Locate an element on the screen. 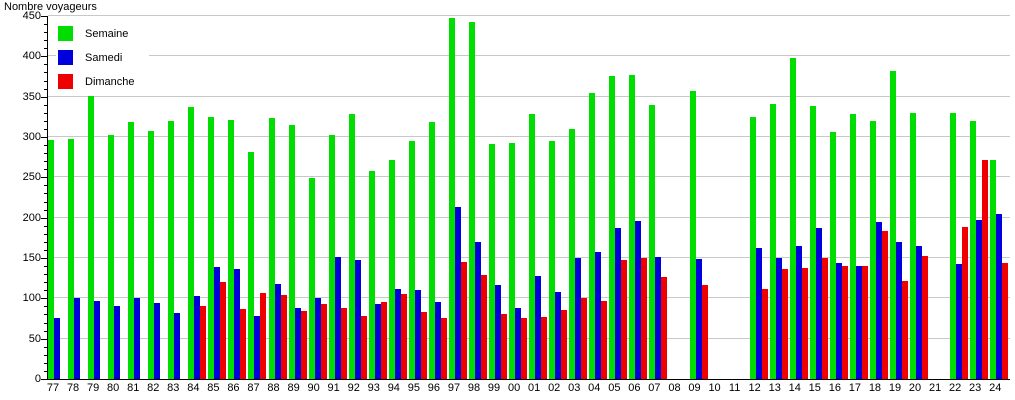 The image size is (1015, 400). x-tick-label-07: 07 is located at coordinates (654, 388).